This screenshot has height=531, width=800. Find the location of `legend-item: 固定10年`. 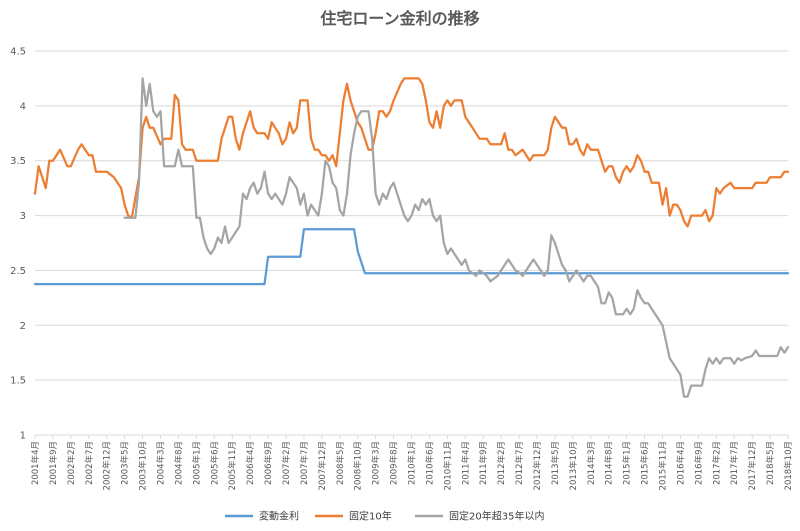

legend-item: 固定10年 is located at coordinates (353, 516).